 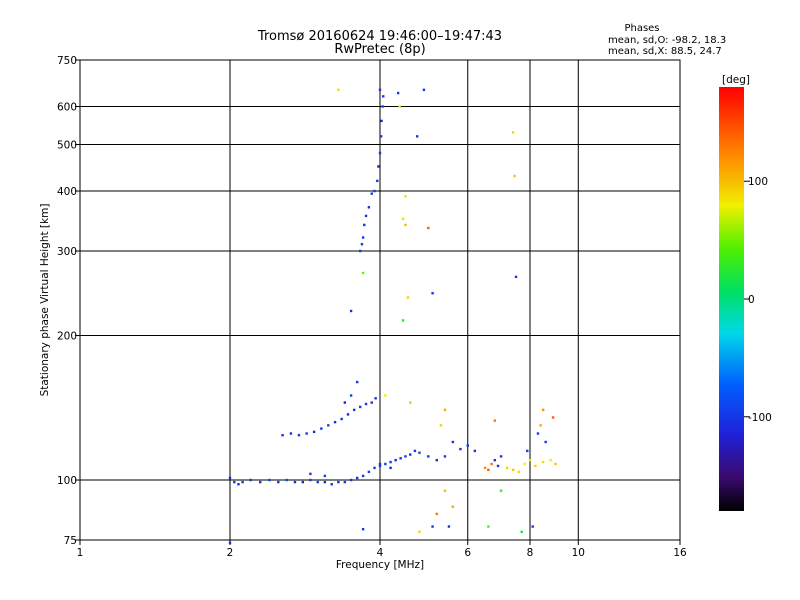 What do you see at coordinates (67, 481) in the screenshot?
I see `y-tick-label: 100` at bounding box center [67, 481].